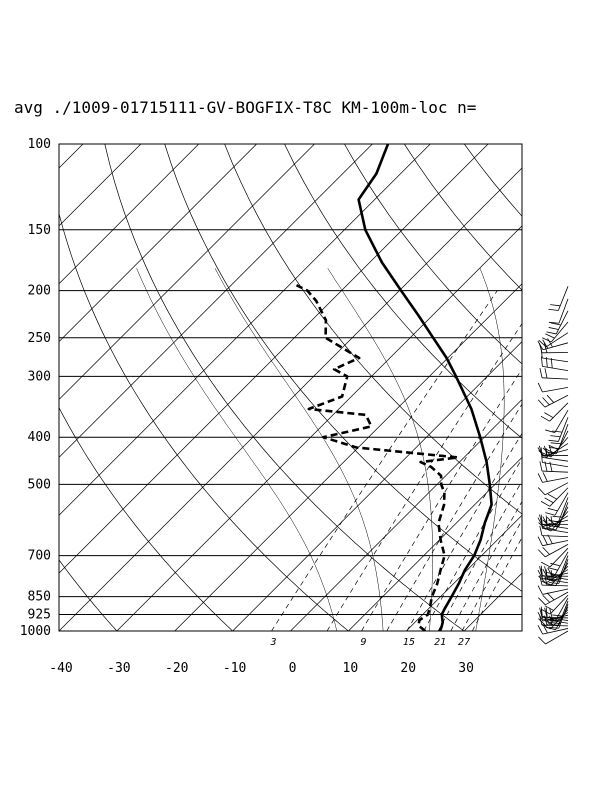  What do you see at coordinates (293, 668) in the screenshot?
I see `temperature-label: 0` at bounding box center [293, 668].